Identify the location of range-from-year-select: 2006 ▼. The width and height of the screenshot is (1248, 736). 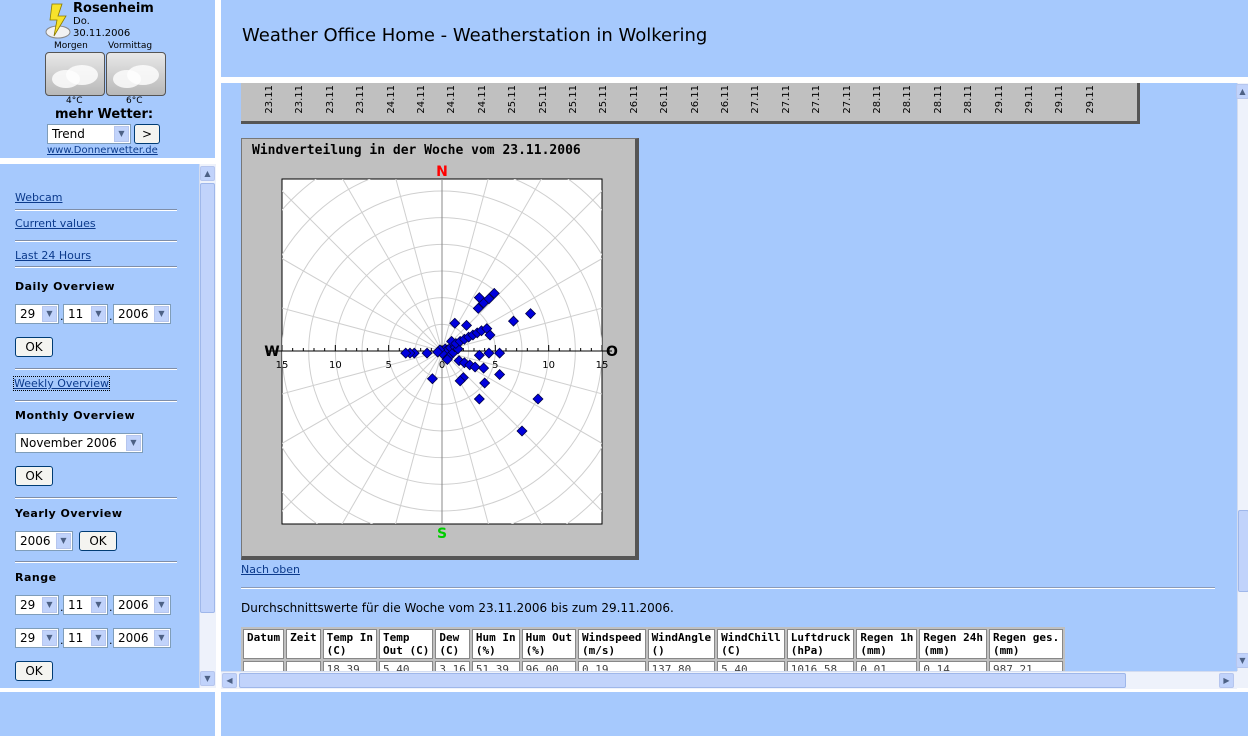
(142, 605).